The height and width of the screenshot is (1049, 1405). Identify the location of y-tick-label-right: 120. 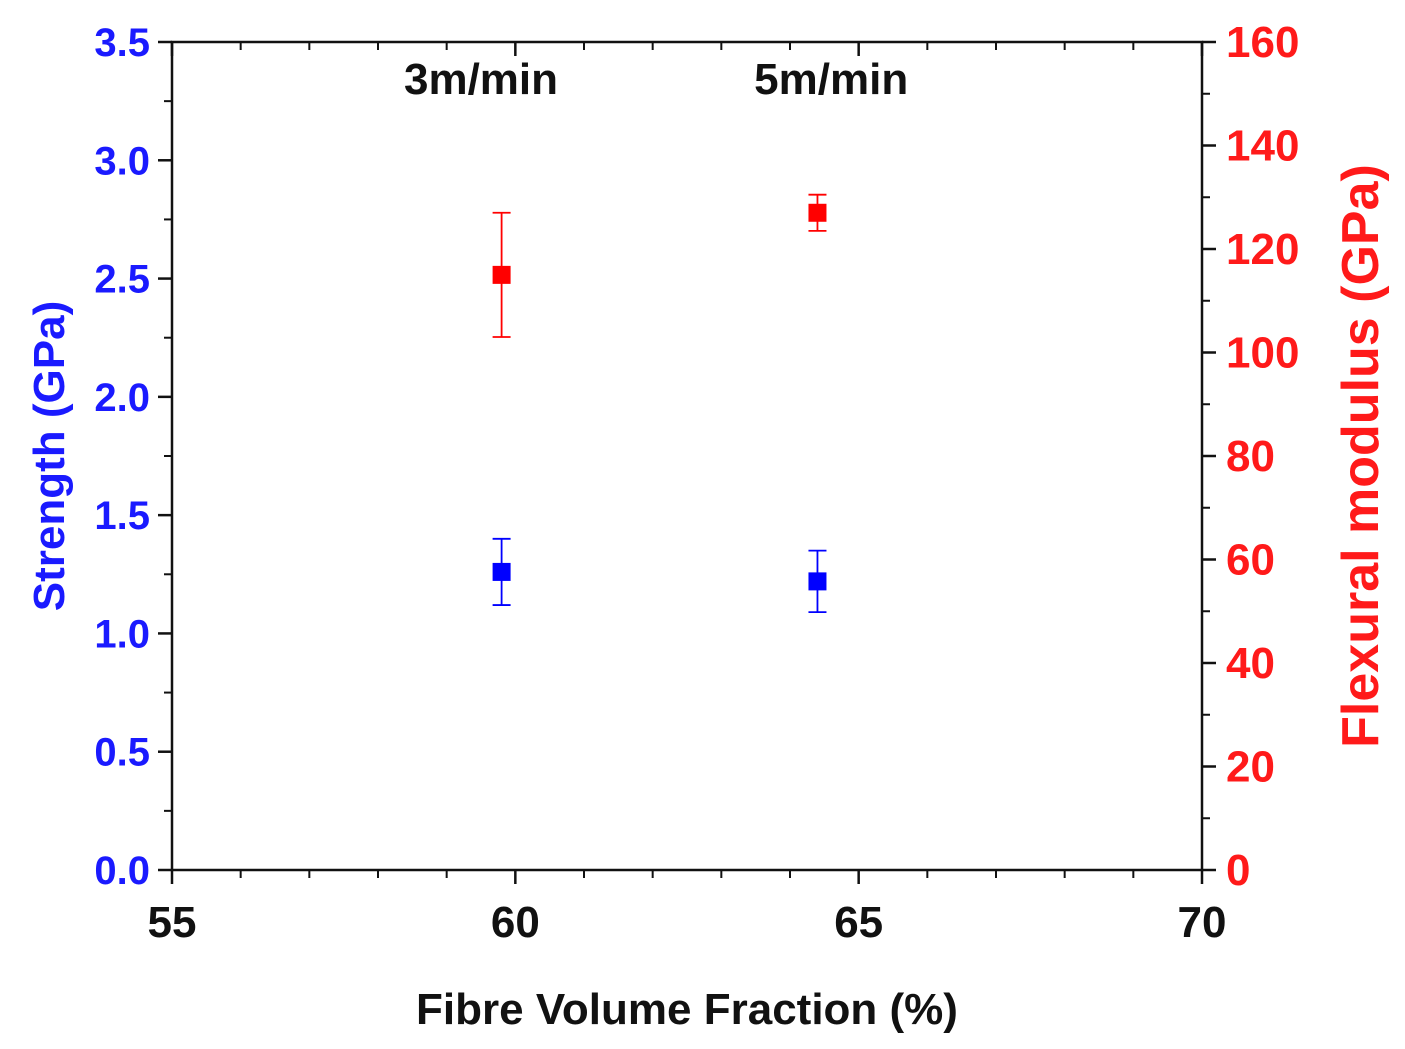
(1262, 249).